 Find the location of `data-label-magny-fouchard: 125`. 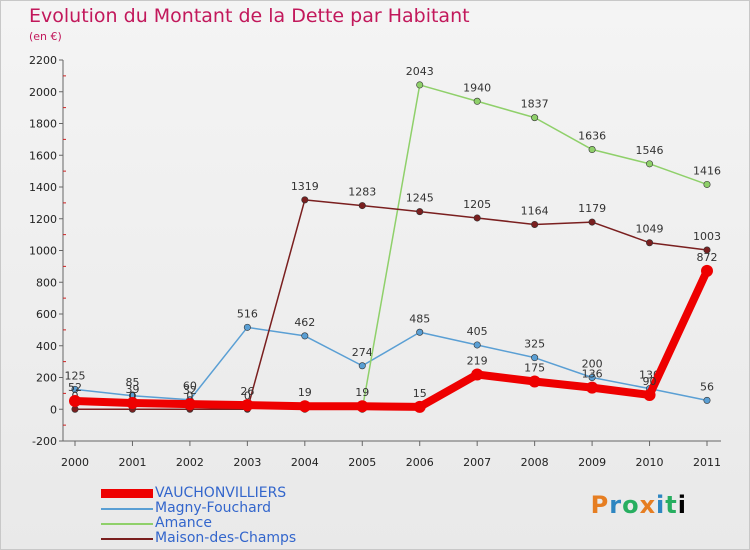

data-label-magny-fouchard: 125 is located at coordinates (75, 375).